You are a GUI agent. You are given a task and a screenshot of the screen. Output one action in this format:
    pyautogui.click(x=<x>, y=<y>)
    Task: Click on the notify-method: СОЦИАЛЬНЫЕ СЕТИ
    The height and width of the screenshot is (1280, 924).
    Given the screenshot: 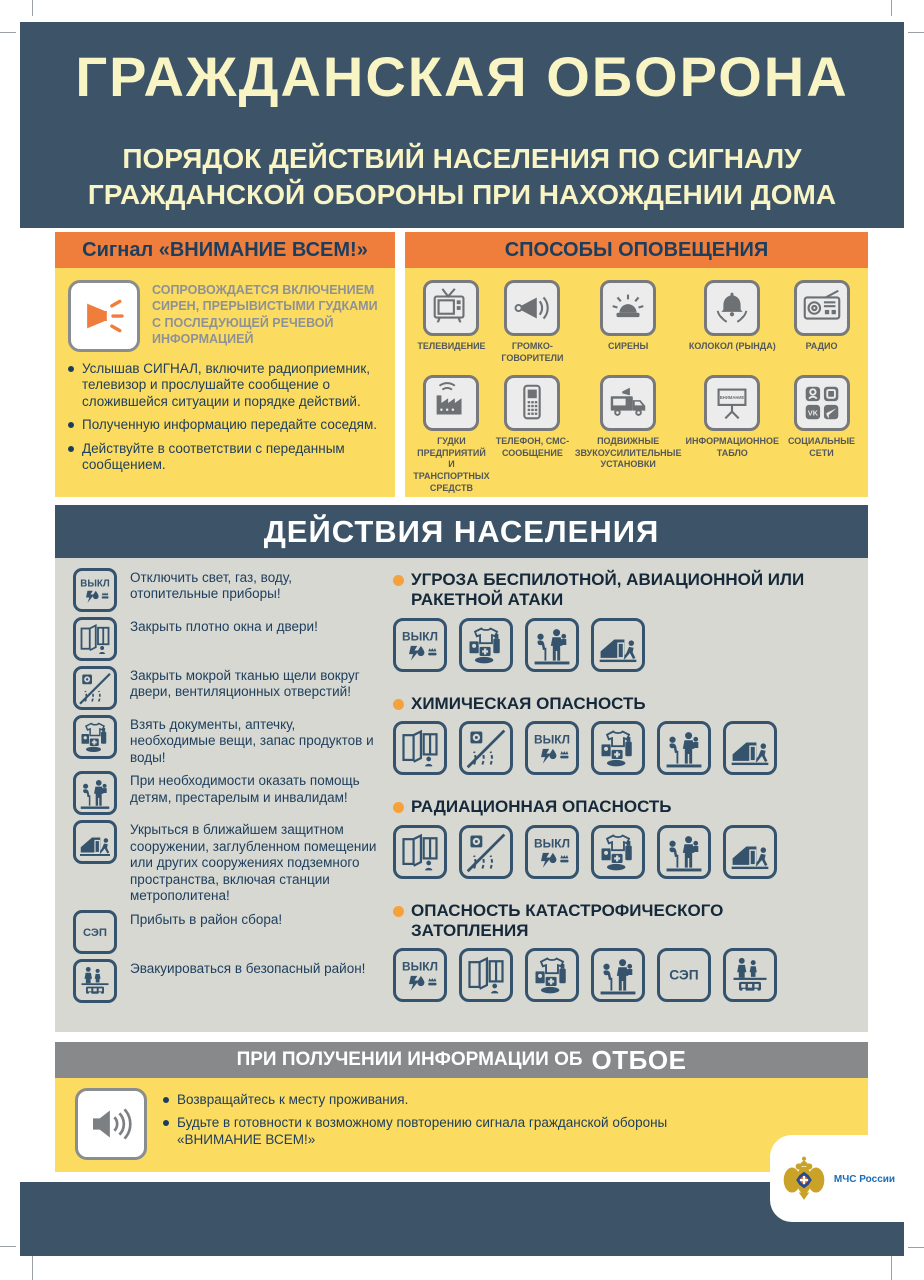 What is the action you would take?
    pyautogui.click(x=821, y=435)
    